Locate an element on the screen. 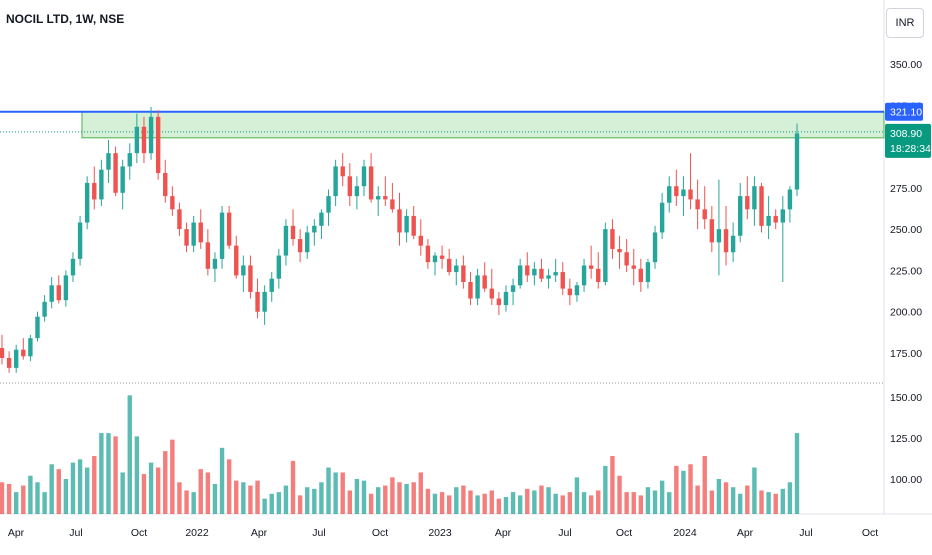 The height and width of the screenshot is (555, 932). time-tick-label: 2024 is located at coordinates (685, 533).